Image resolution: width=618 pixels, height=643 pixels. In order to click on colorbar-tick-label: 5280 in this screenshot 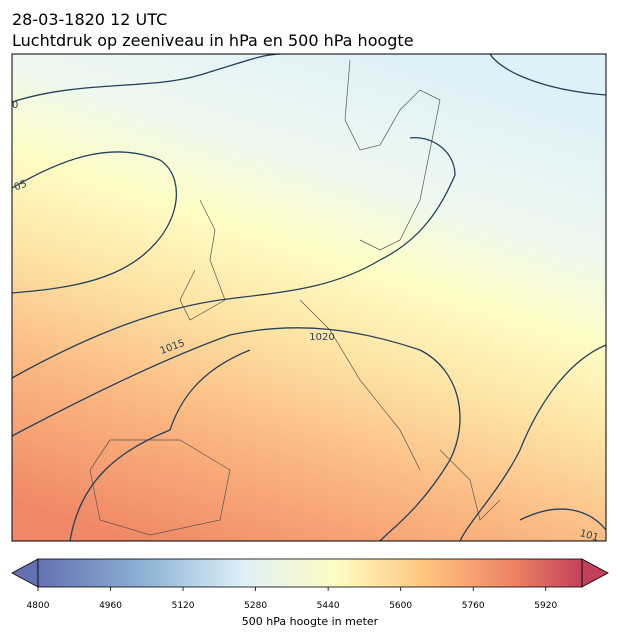, I will do `click(255, 606)`.